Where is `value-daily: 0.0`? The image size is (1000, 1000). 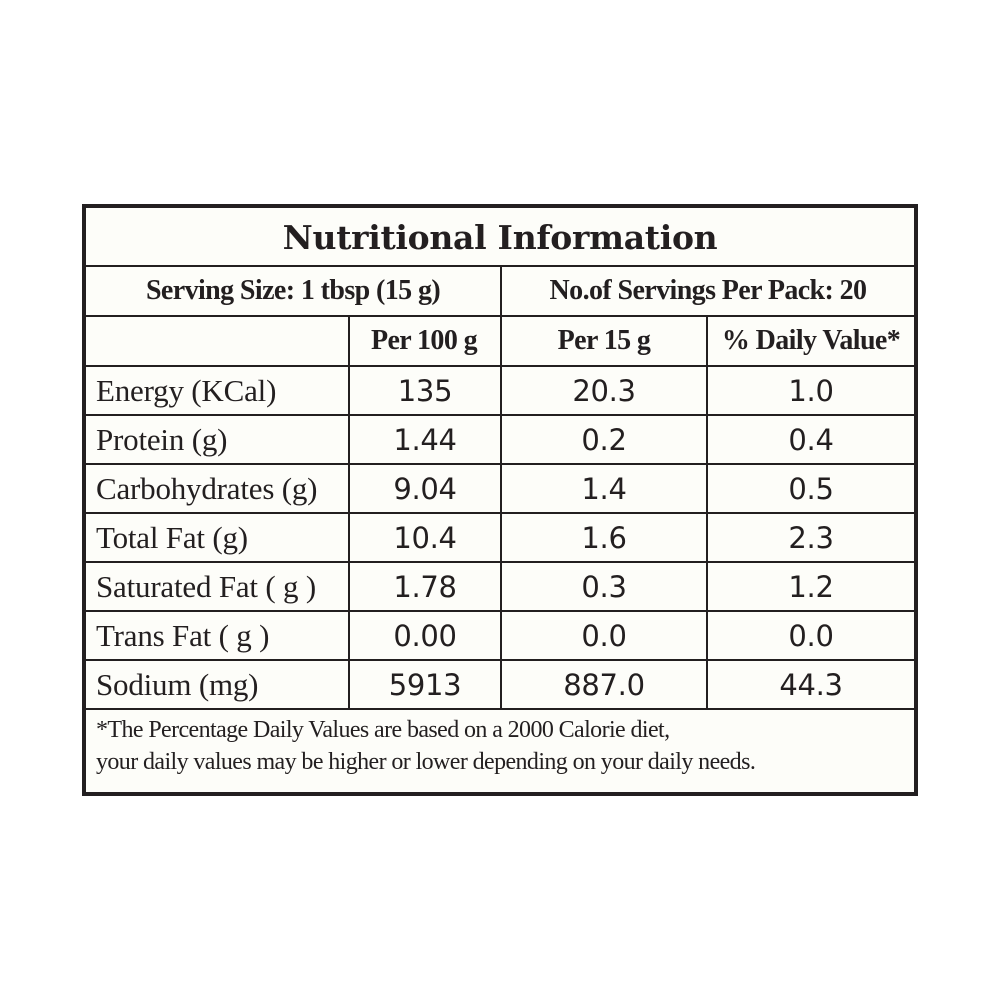
value-daily: 0.0 is located at coordinates (811, 635).